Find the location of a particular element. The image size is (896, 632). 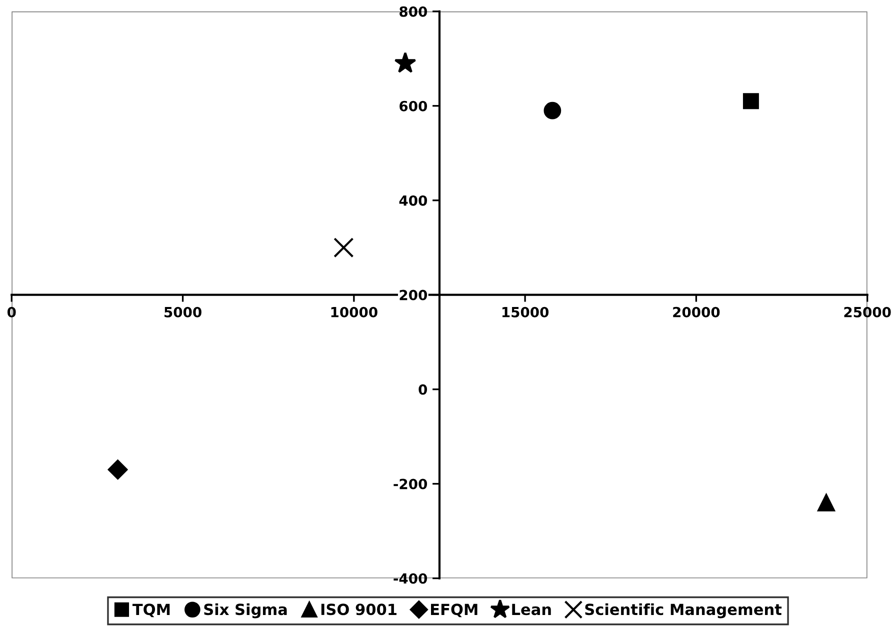

x-tick-label: 15000 is located at coordinates (525, 312).